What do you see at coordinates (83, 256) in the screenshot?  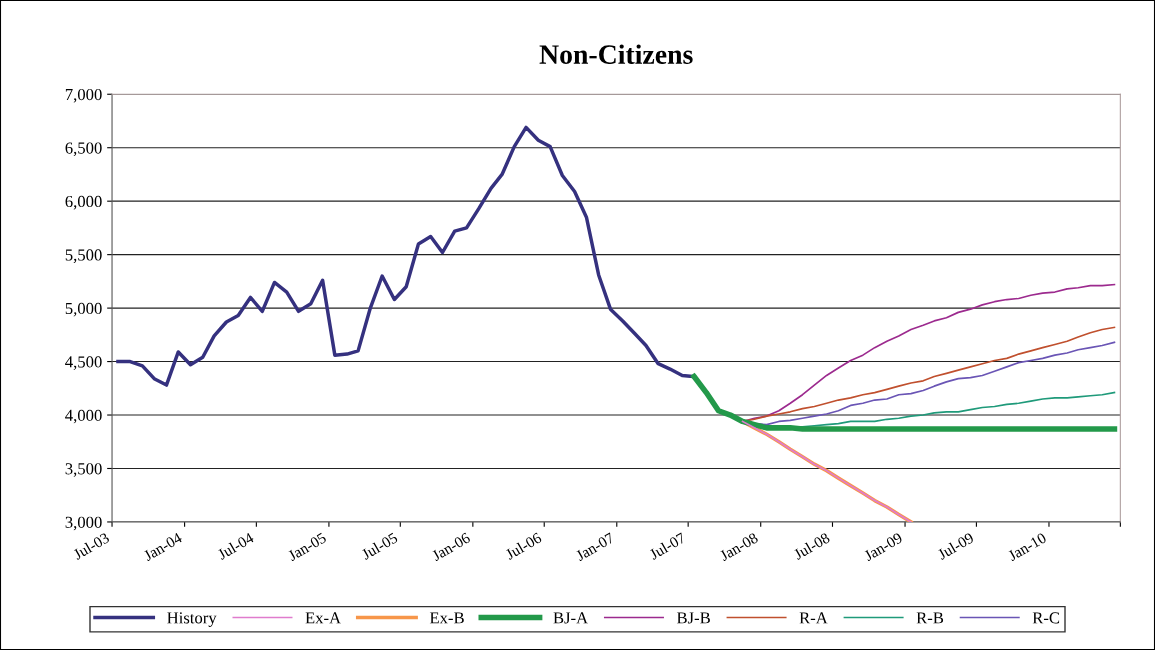 I see `y-tick-label: 5,500` at bounding box center [83, 256].